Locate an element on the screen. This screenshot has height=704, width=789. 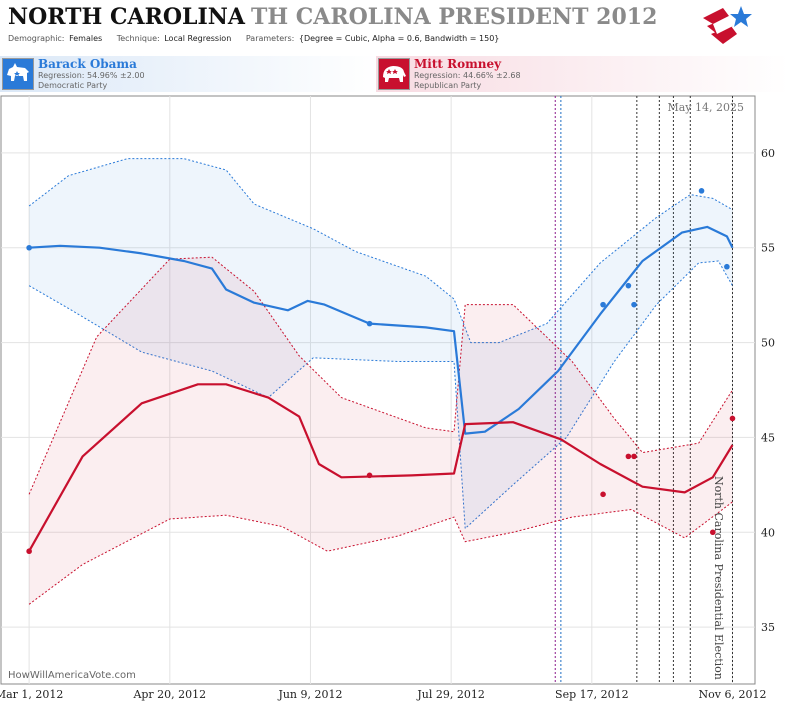
y-tick-label: 35 is located at coordinates (768, 627).